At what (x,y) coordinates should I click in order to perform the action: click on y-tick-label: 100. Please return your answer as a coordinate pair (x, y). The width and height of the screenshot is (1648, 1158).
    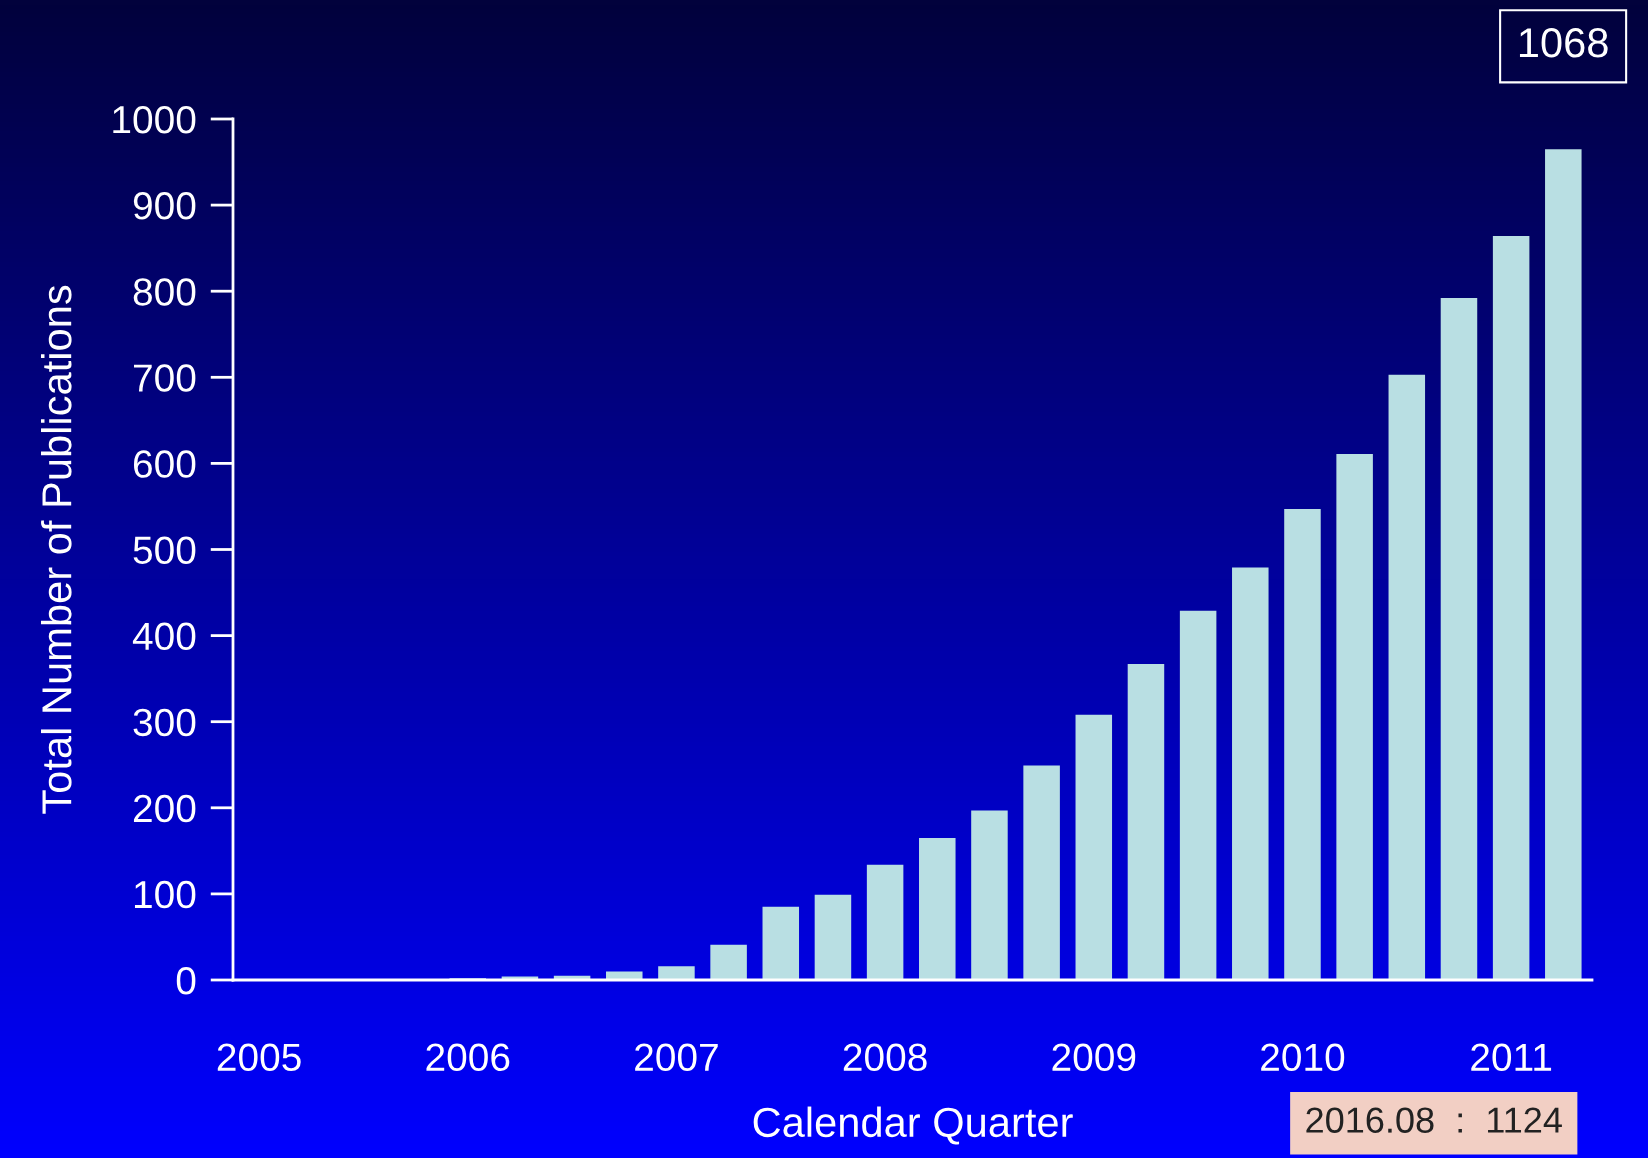
    Looking at the image, I should click on (165, 894).